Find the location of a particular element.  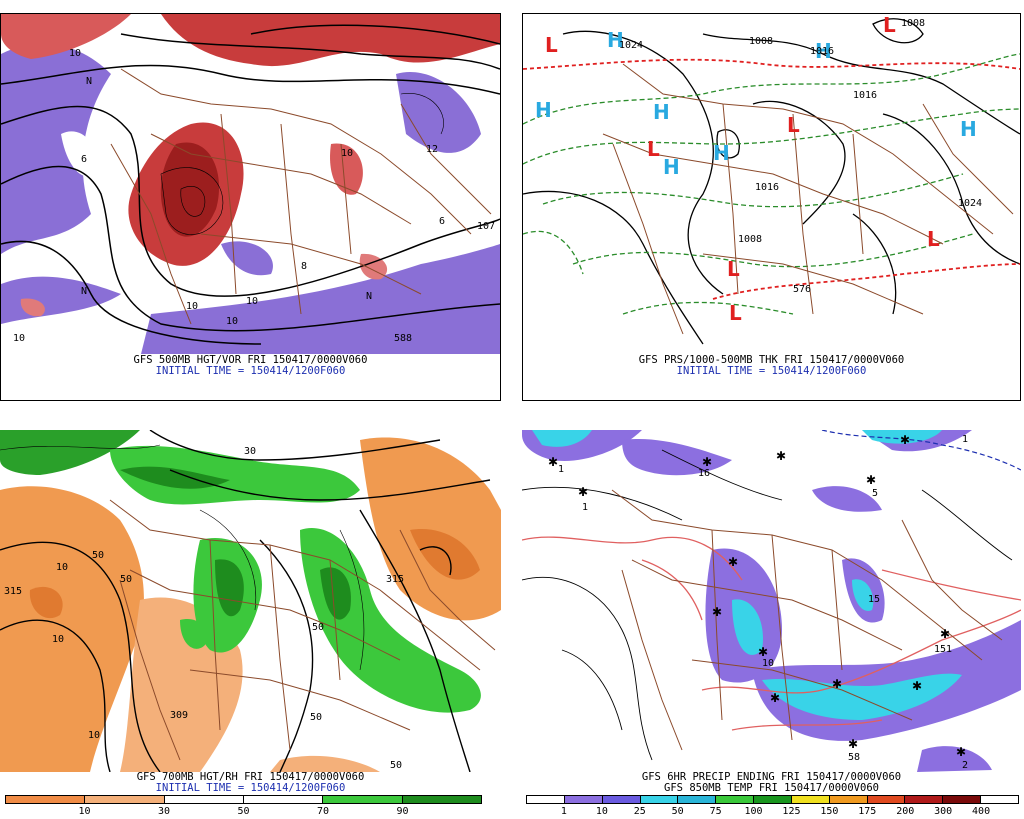

precip-colorbar-ticks: 1 10 25 50 75 100 125 150 175 200 300 400 is located at coordinates (772, 812).